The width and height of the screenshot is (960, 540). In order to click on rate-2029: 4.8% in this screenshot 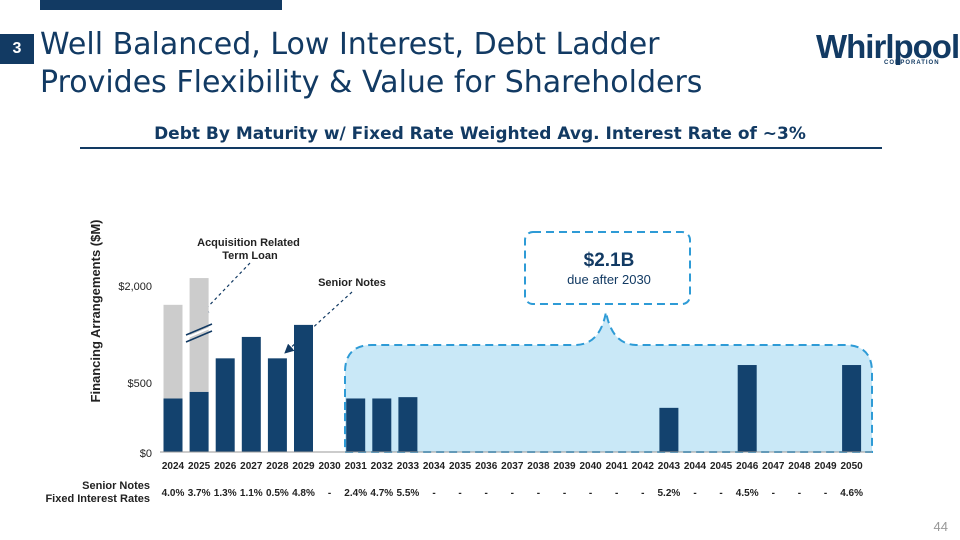, I will do `click(303, 493)`.